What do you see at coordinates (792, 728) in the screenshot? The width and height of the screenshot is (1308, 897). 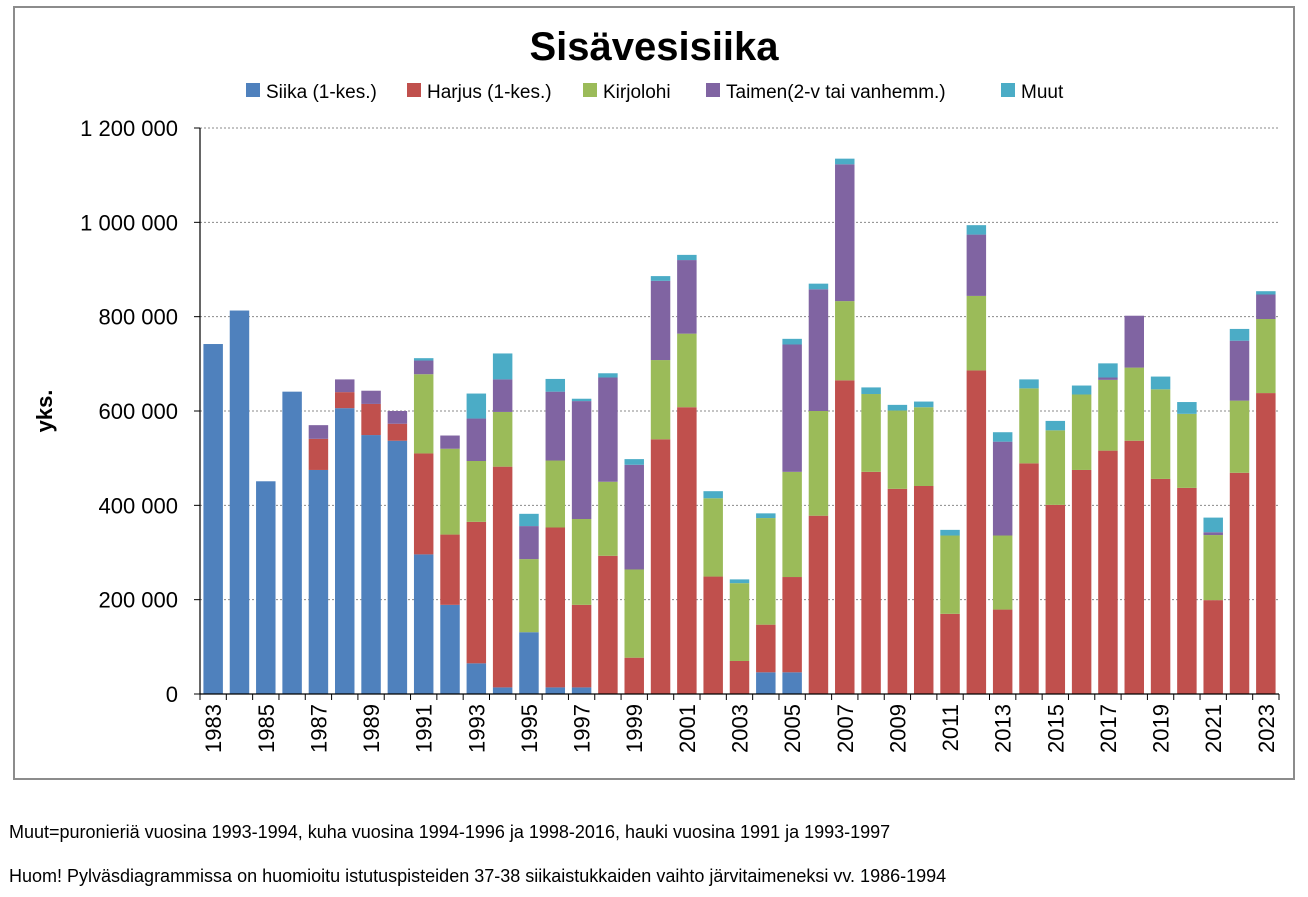 I see `x-tick-label: 2005` at bounding box center [792, 728].